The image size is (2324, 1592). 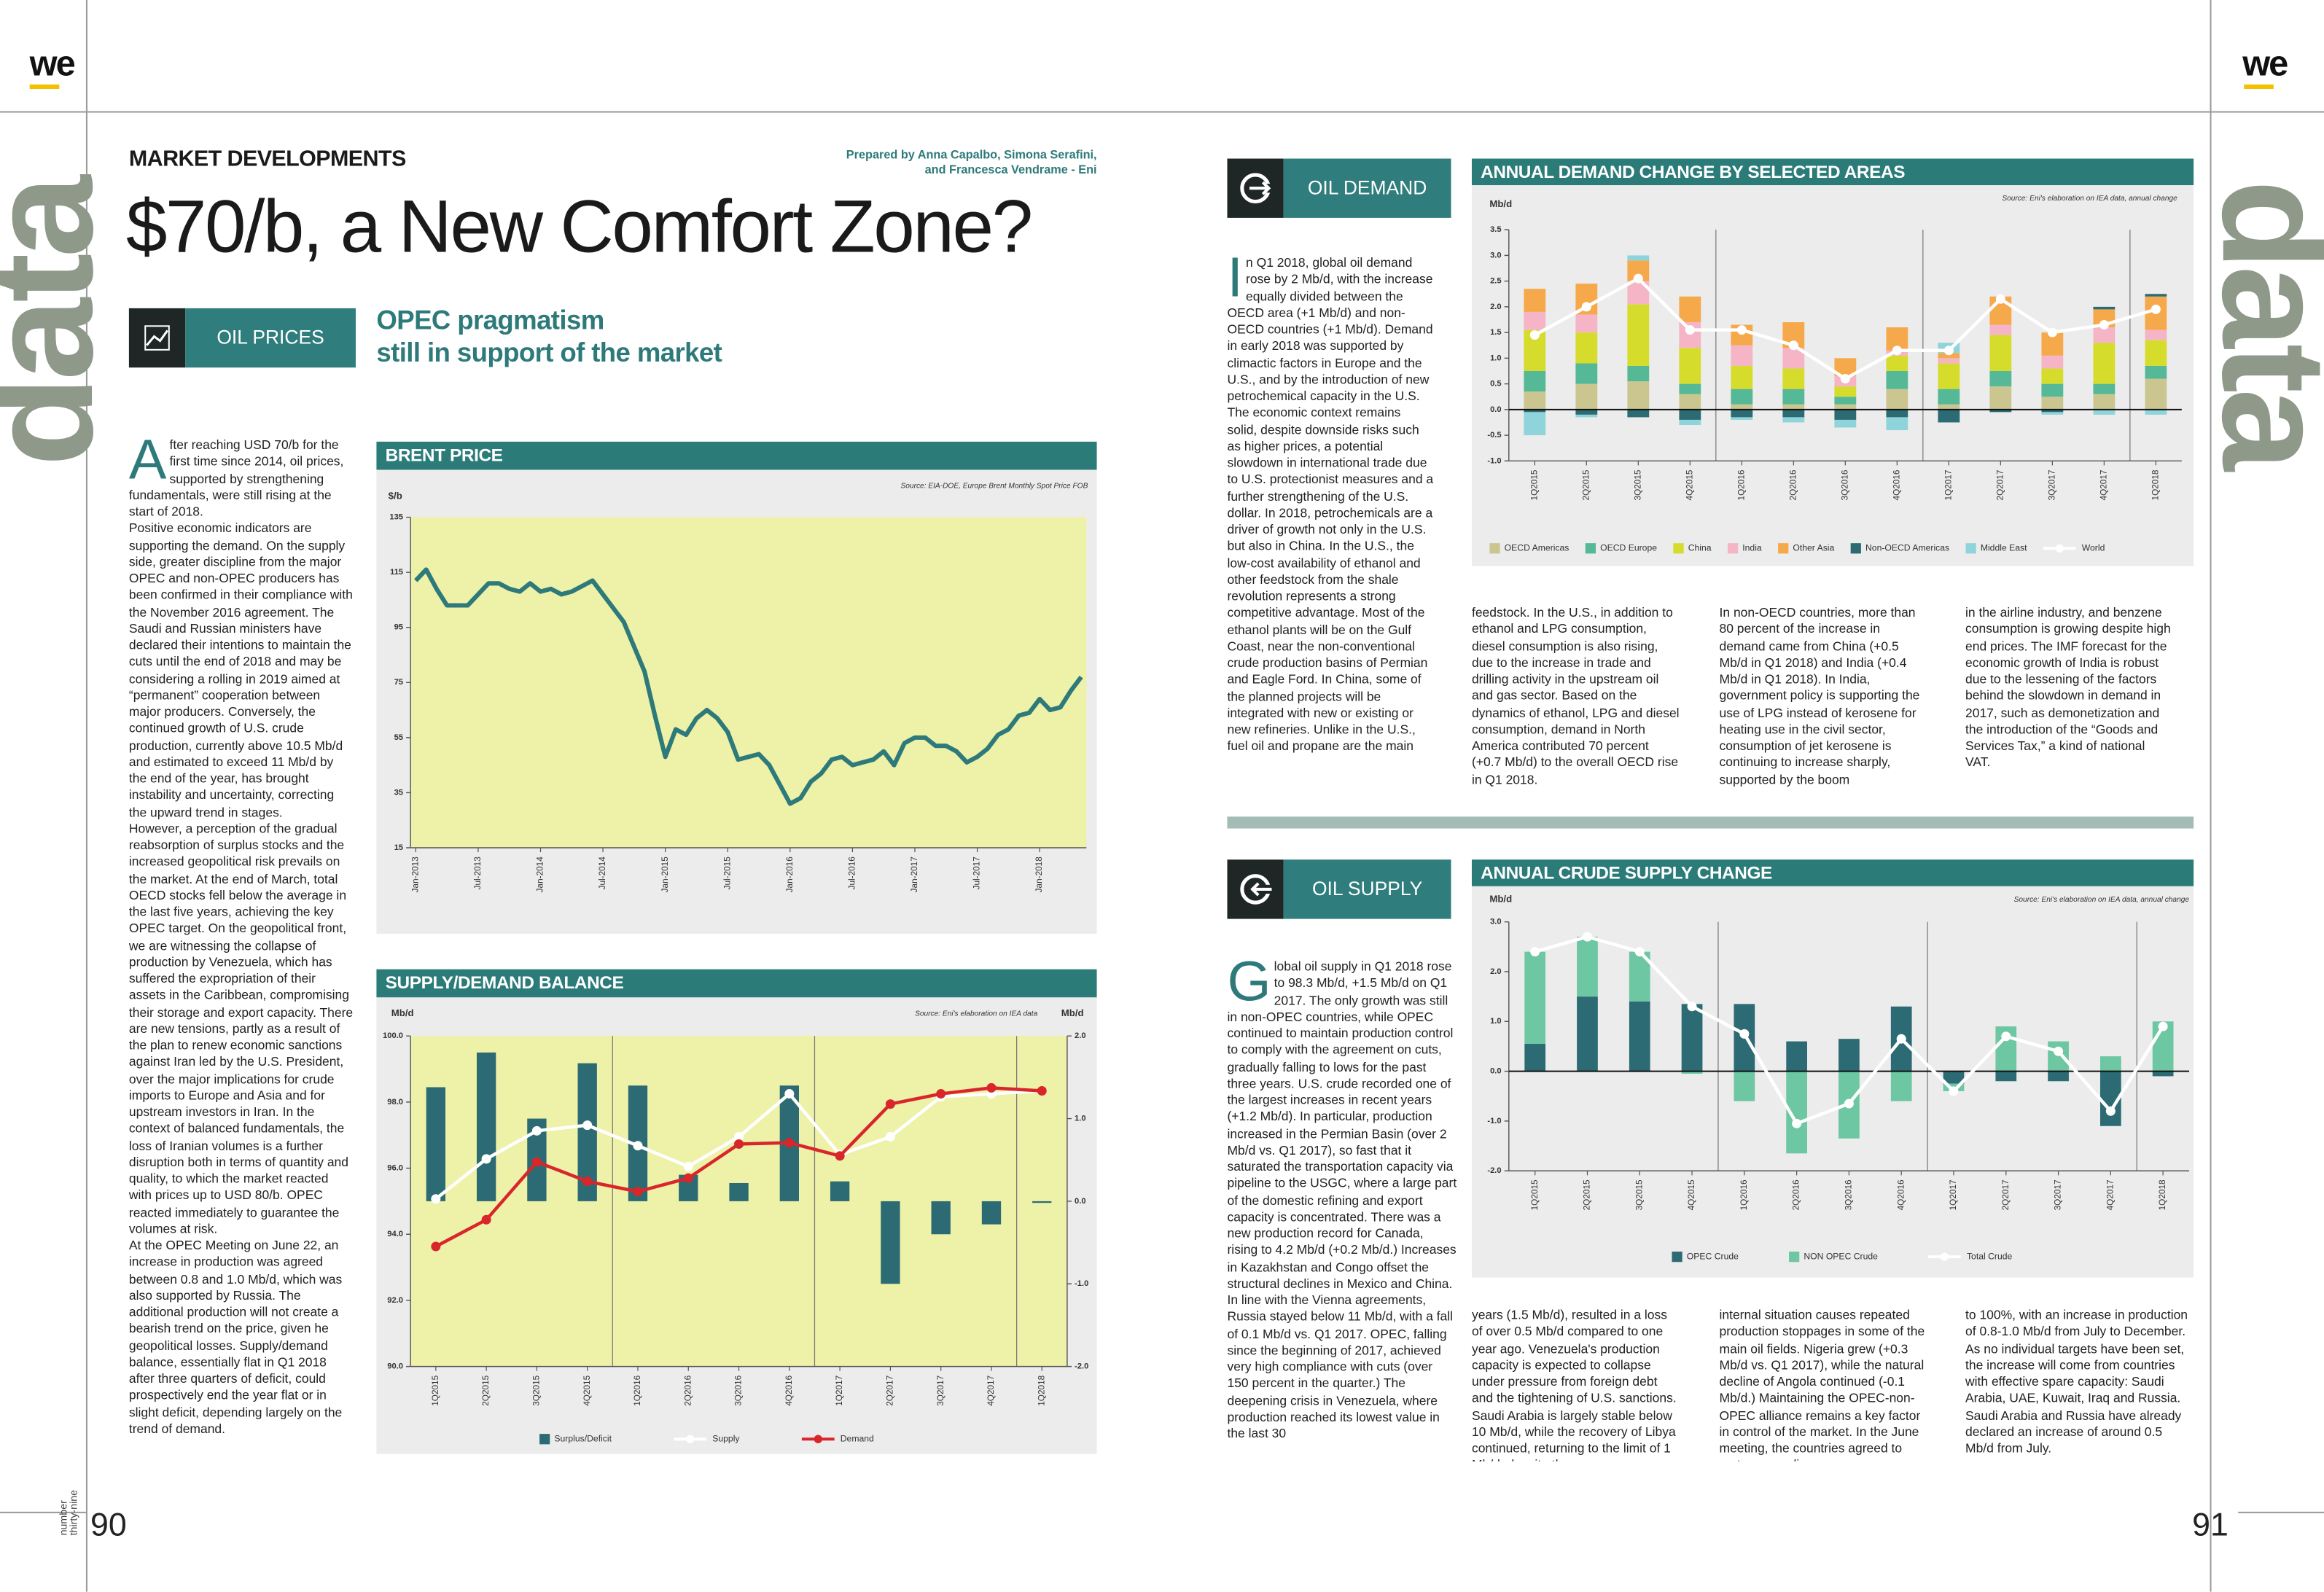 I want to click on headline: $70/b, a New Comfort Zone?, so click(x=579, y=227).